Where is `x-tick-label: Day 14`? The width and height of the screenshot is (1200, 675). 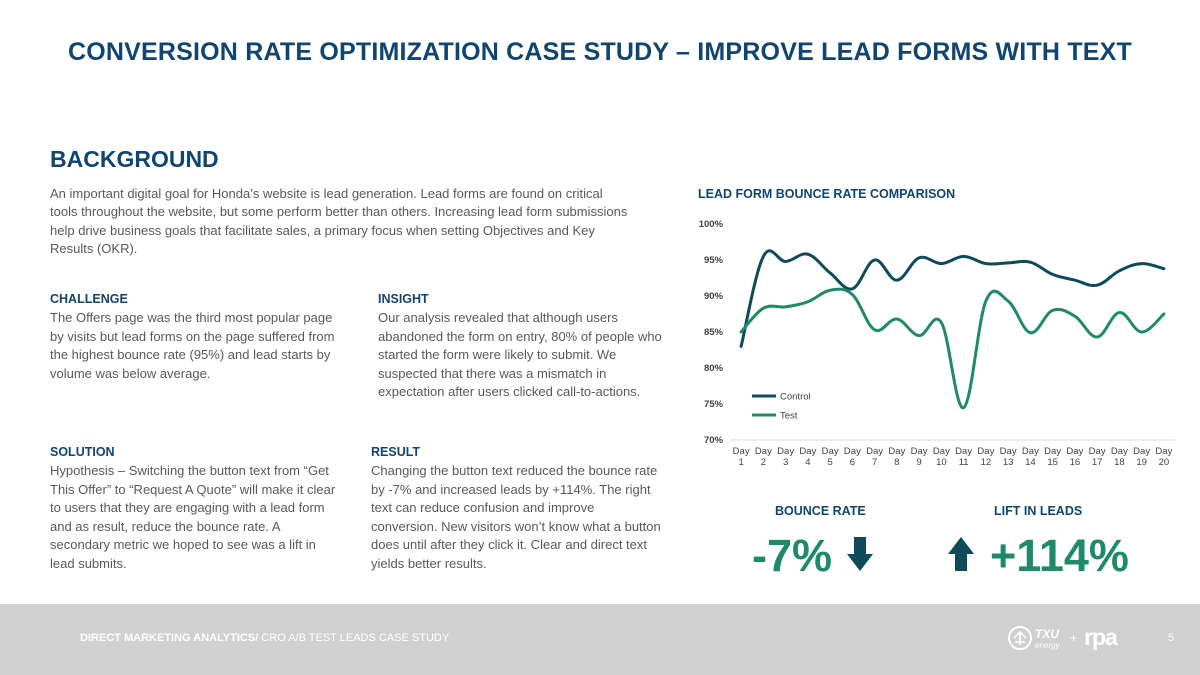
x-tick-label: Day 14 is located at coordinates (1030, 457).